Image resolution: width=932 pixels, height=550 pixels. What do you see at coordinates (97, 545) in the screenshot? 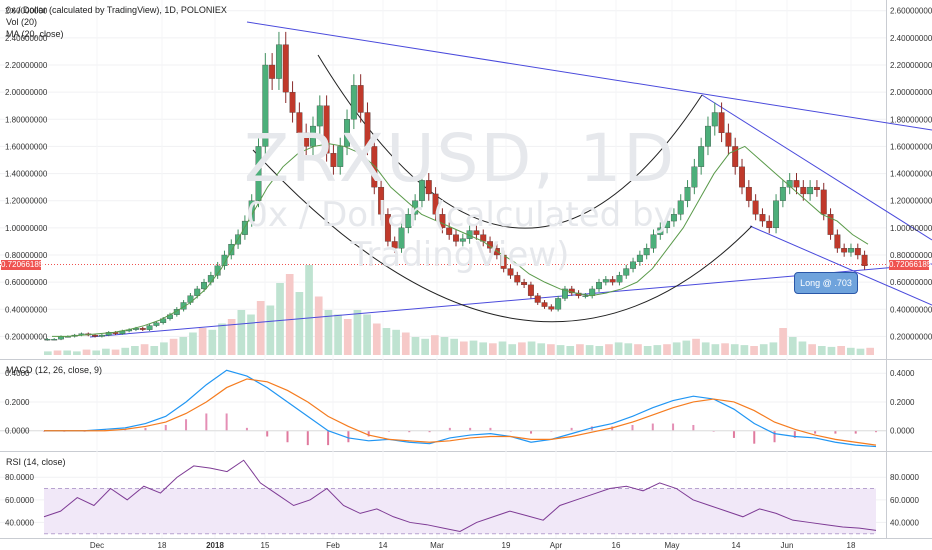
I see `date-axis-label: Dec` at bounding box center [97, 545].